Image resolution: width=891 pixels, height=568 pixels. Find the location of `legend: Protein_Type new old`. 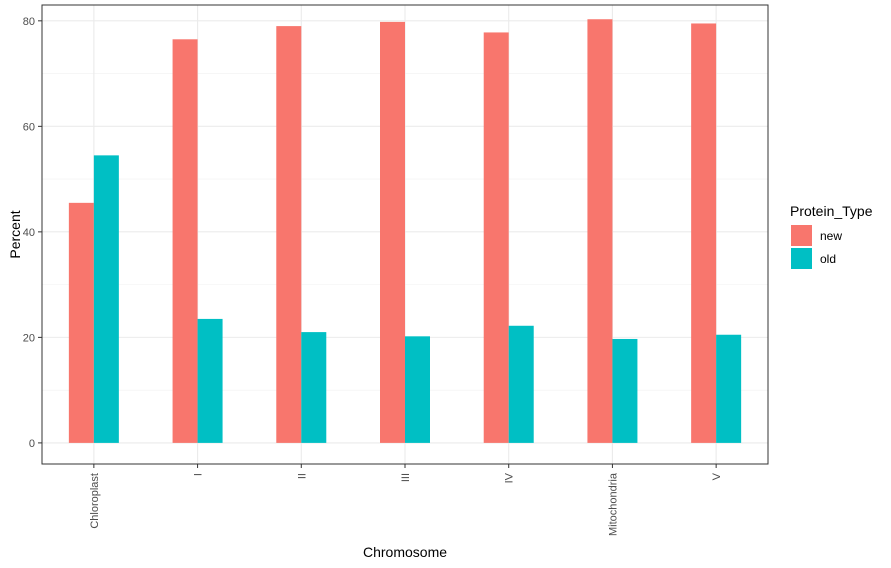

legend: Protein_Type new old is located at coordinates (831, 236).